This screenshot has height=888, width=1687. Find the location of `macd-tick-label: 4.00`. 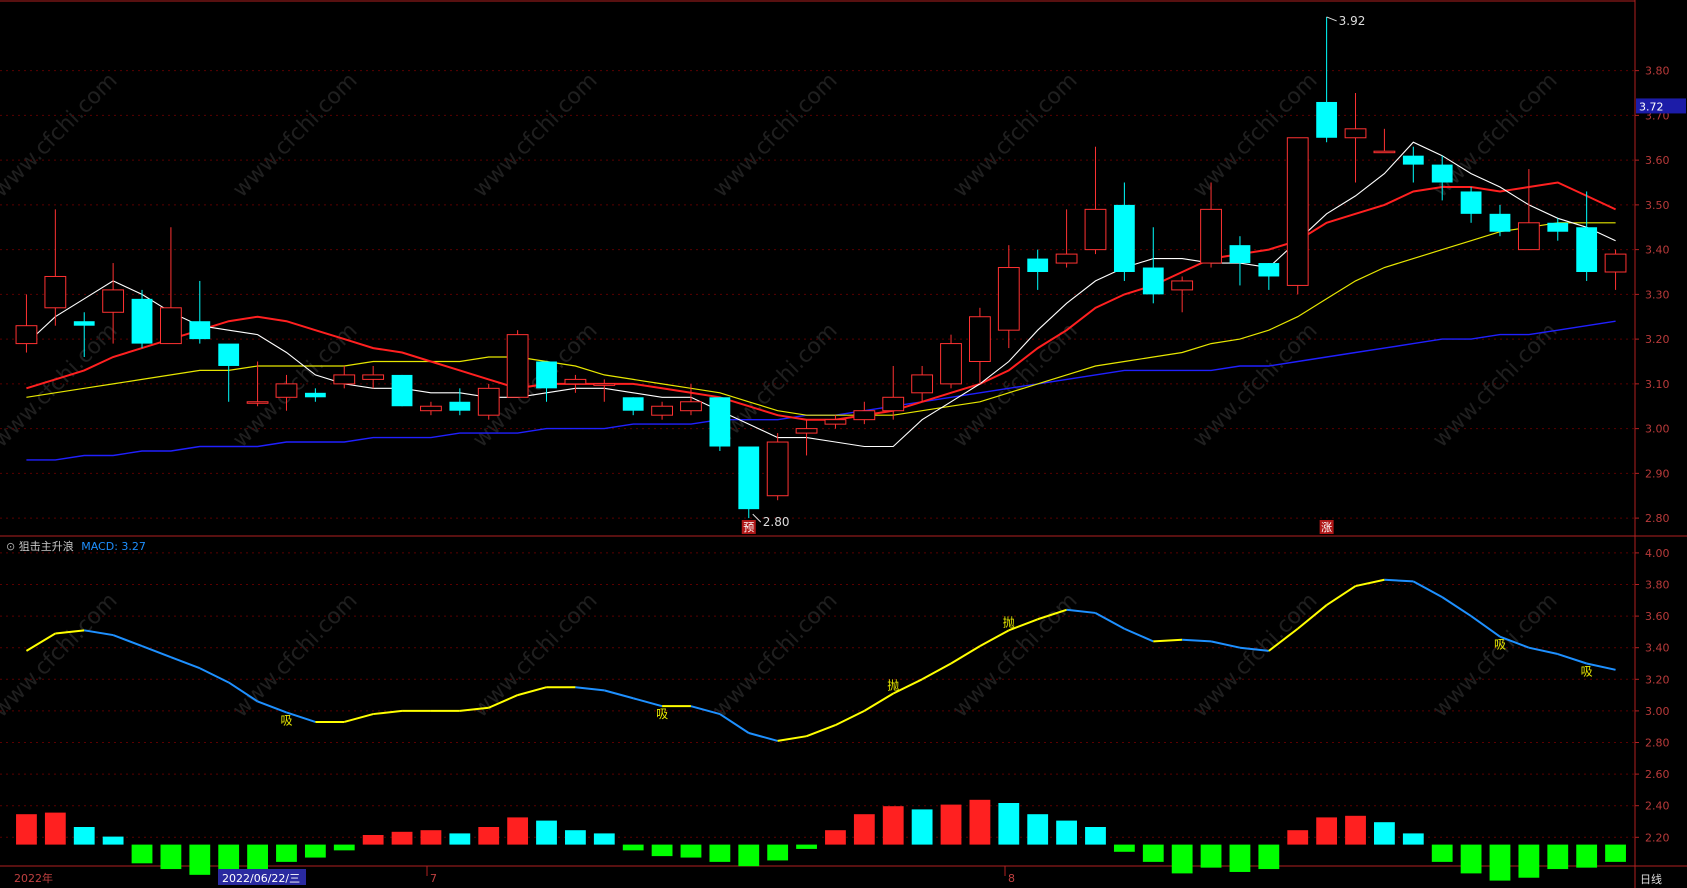

macd-tick-label: 4.00 is located at coordinates (1657, 553).